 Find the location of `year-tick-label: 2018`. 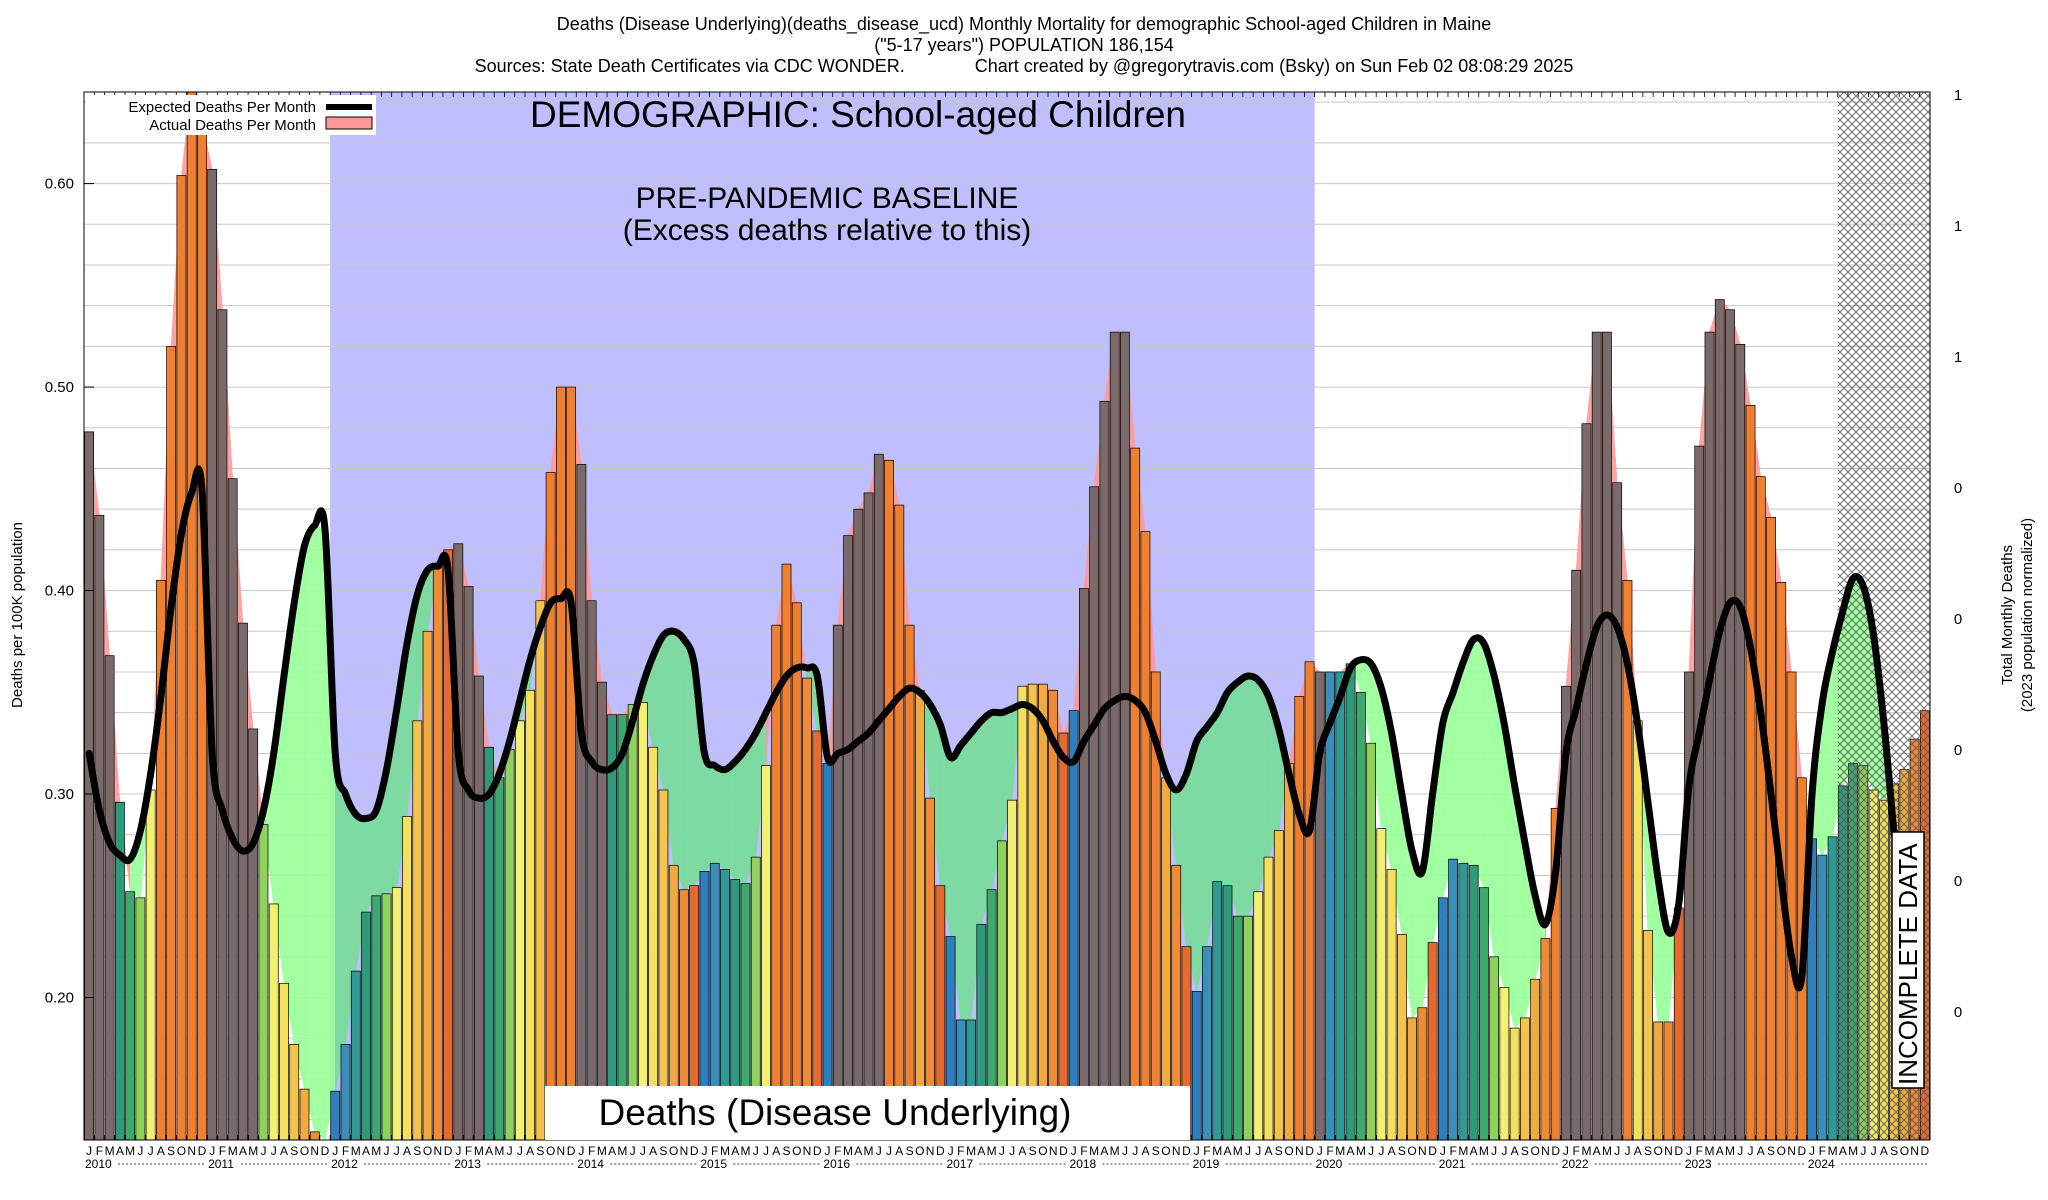

year-tick-label: 2018 is located at coordinates (1083, 1164).